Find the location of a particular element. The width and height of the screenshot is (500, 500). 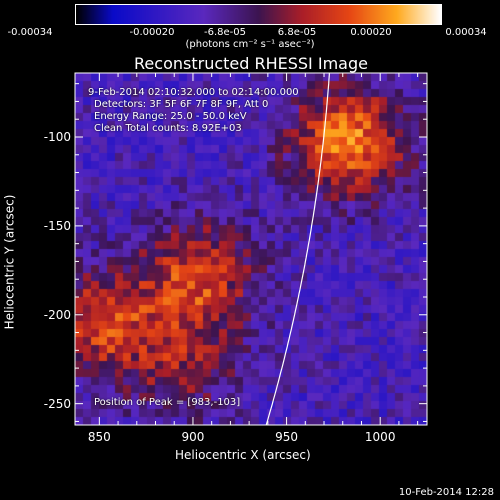

colorbar-tick: -0.00034 is located at coordinates (30, 32).